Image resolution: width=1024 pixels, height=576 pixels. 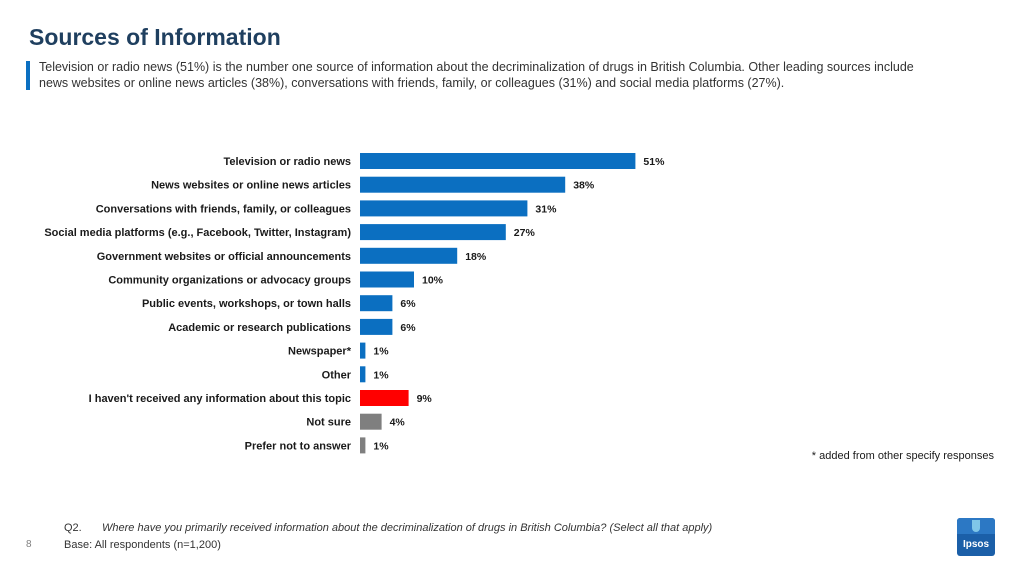 I want to click on page-number: 8, so click(x=29, y=544).